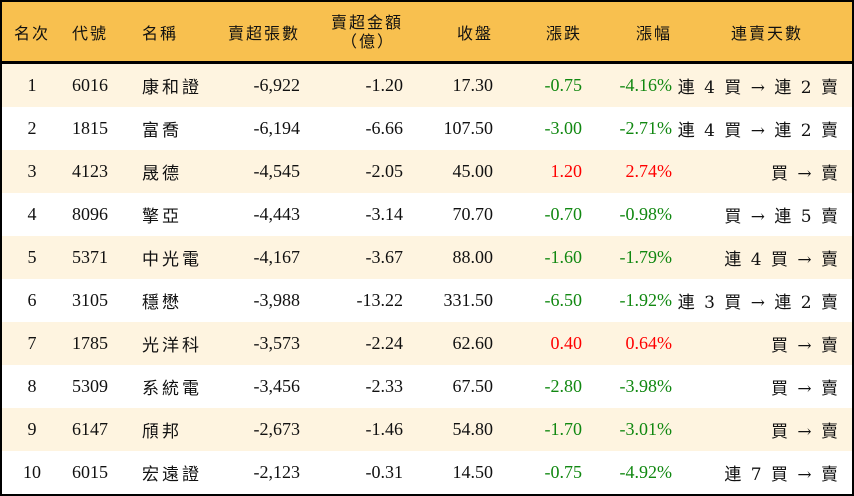 This screenshot has width=854, height=496. Describe the element at coordinates (563, 386) in the screenshot. I see `change-cell: -2.80` at that location.